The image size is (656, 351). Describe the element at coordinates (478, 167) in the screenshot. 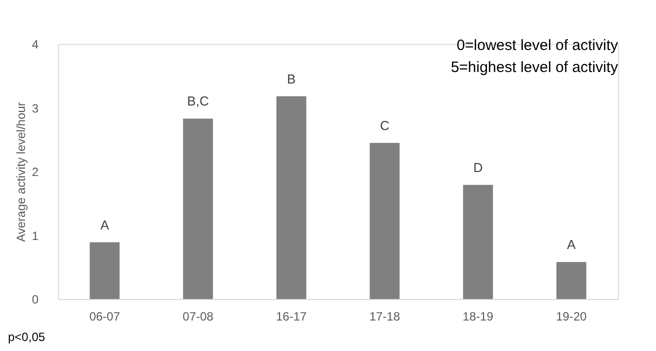

I see `annotation: D` at that location.